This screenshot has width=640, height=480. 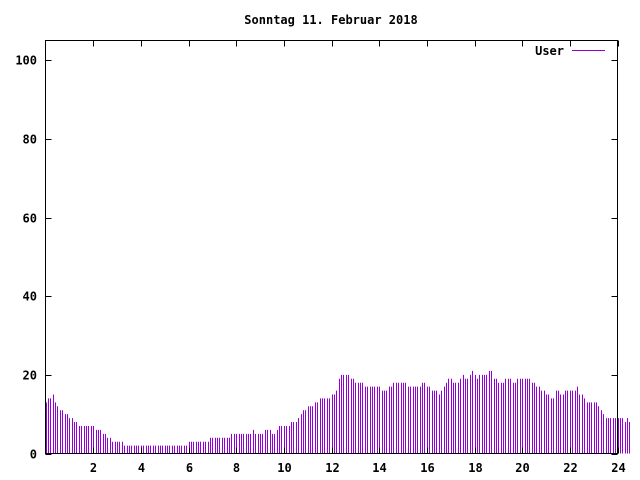 I want to click on x-tick-label: 2, so click(x=93, y=468).